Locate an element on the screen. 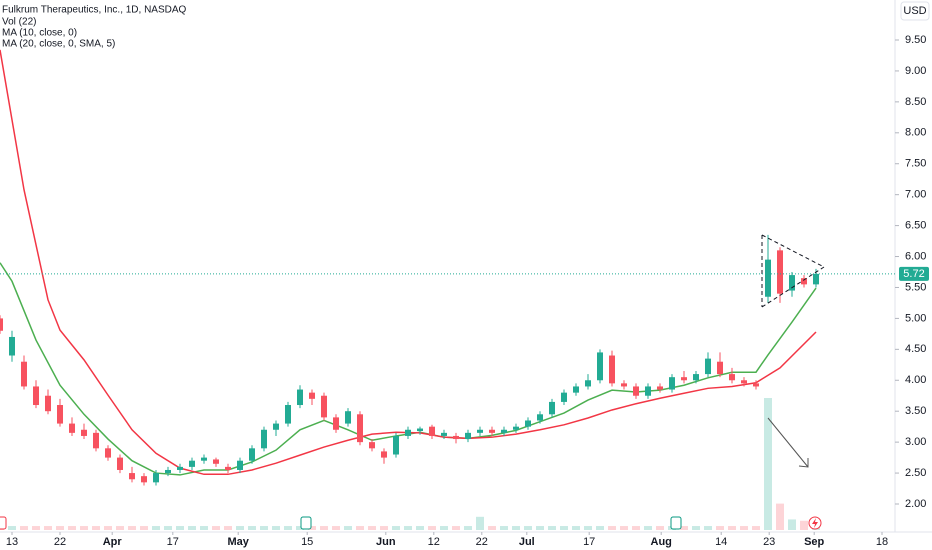 The image size is (932, 550). x-tick-label: 13 is located at coordinates (12, 542).